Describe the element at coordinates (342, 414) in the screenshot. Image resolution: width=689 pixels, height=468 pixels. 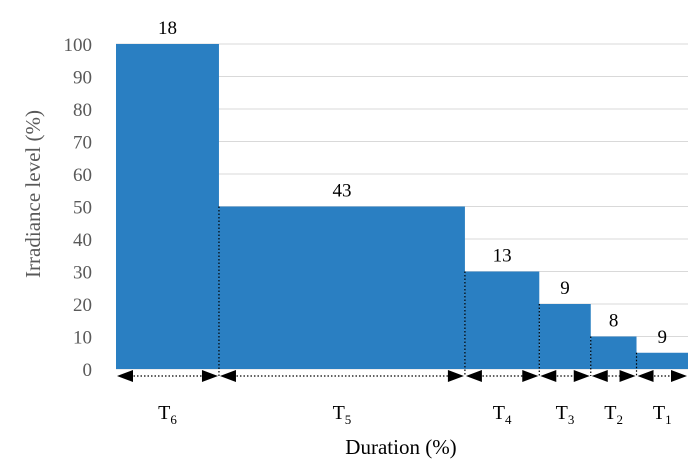
I see `segment-label: T5` at that location.